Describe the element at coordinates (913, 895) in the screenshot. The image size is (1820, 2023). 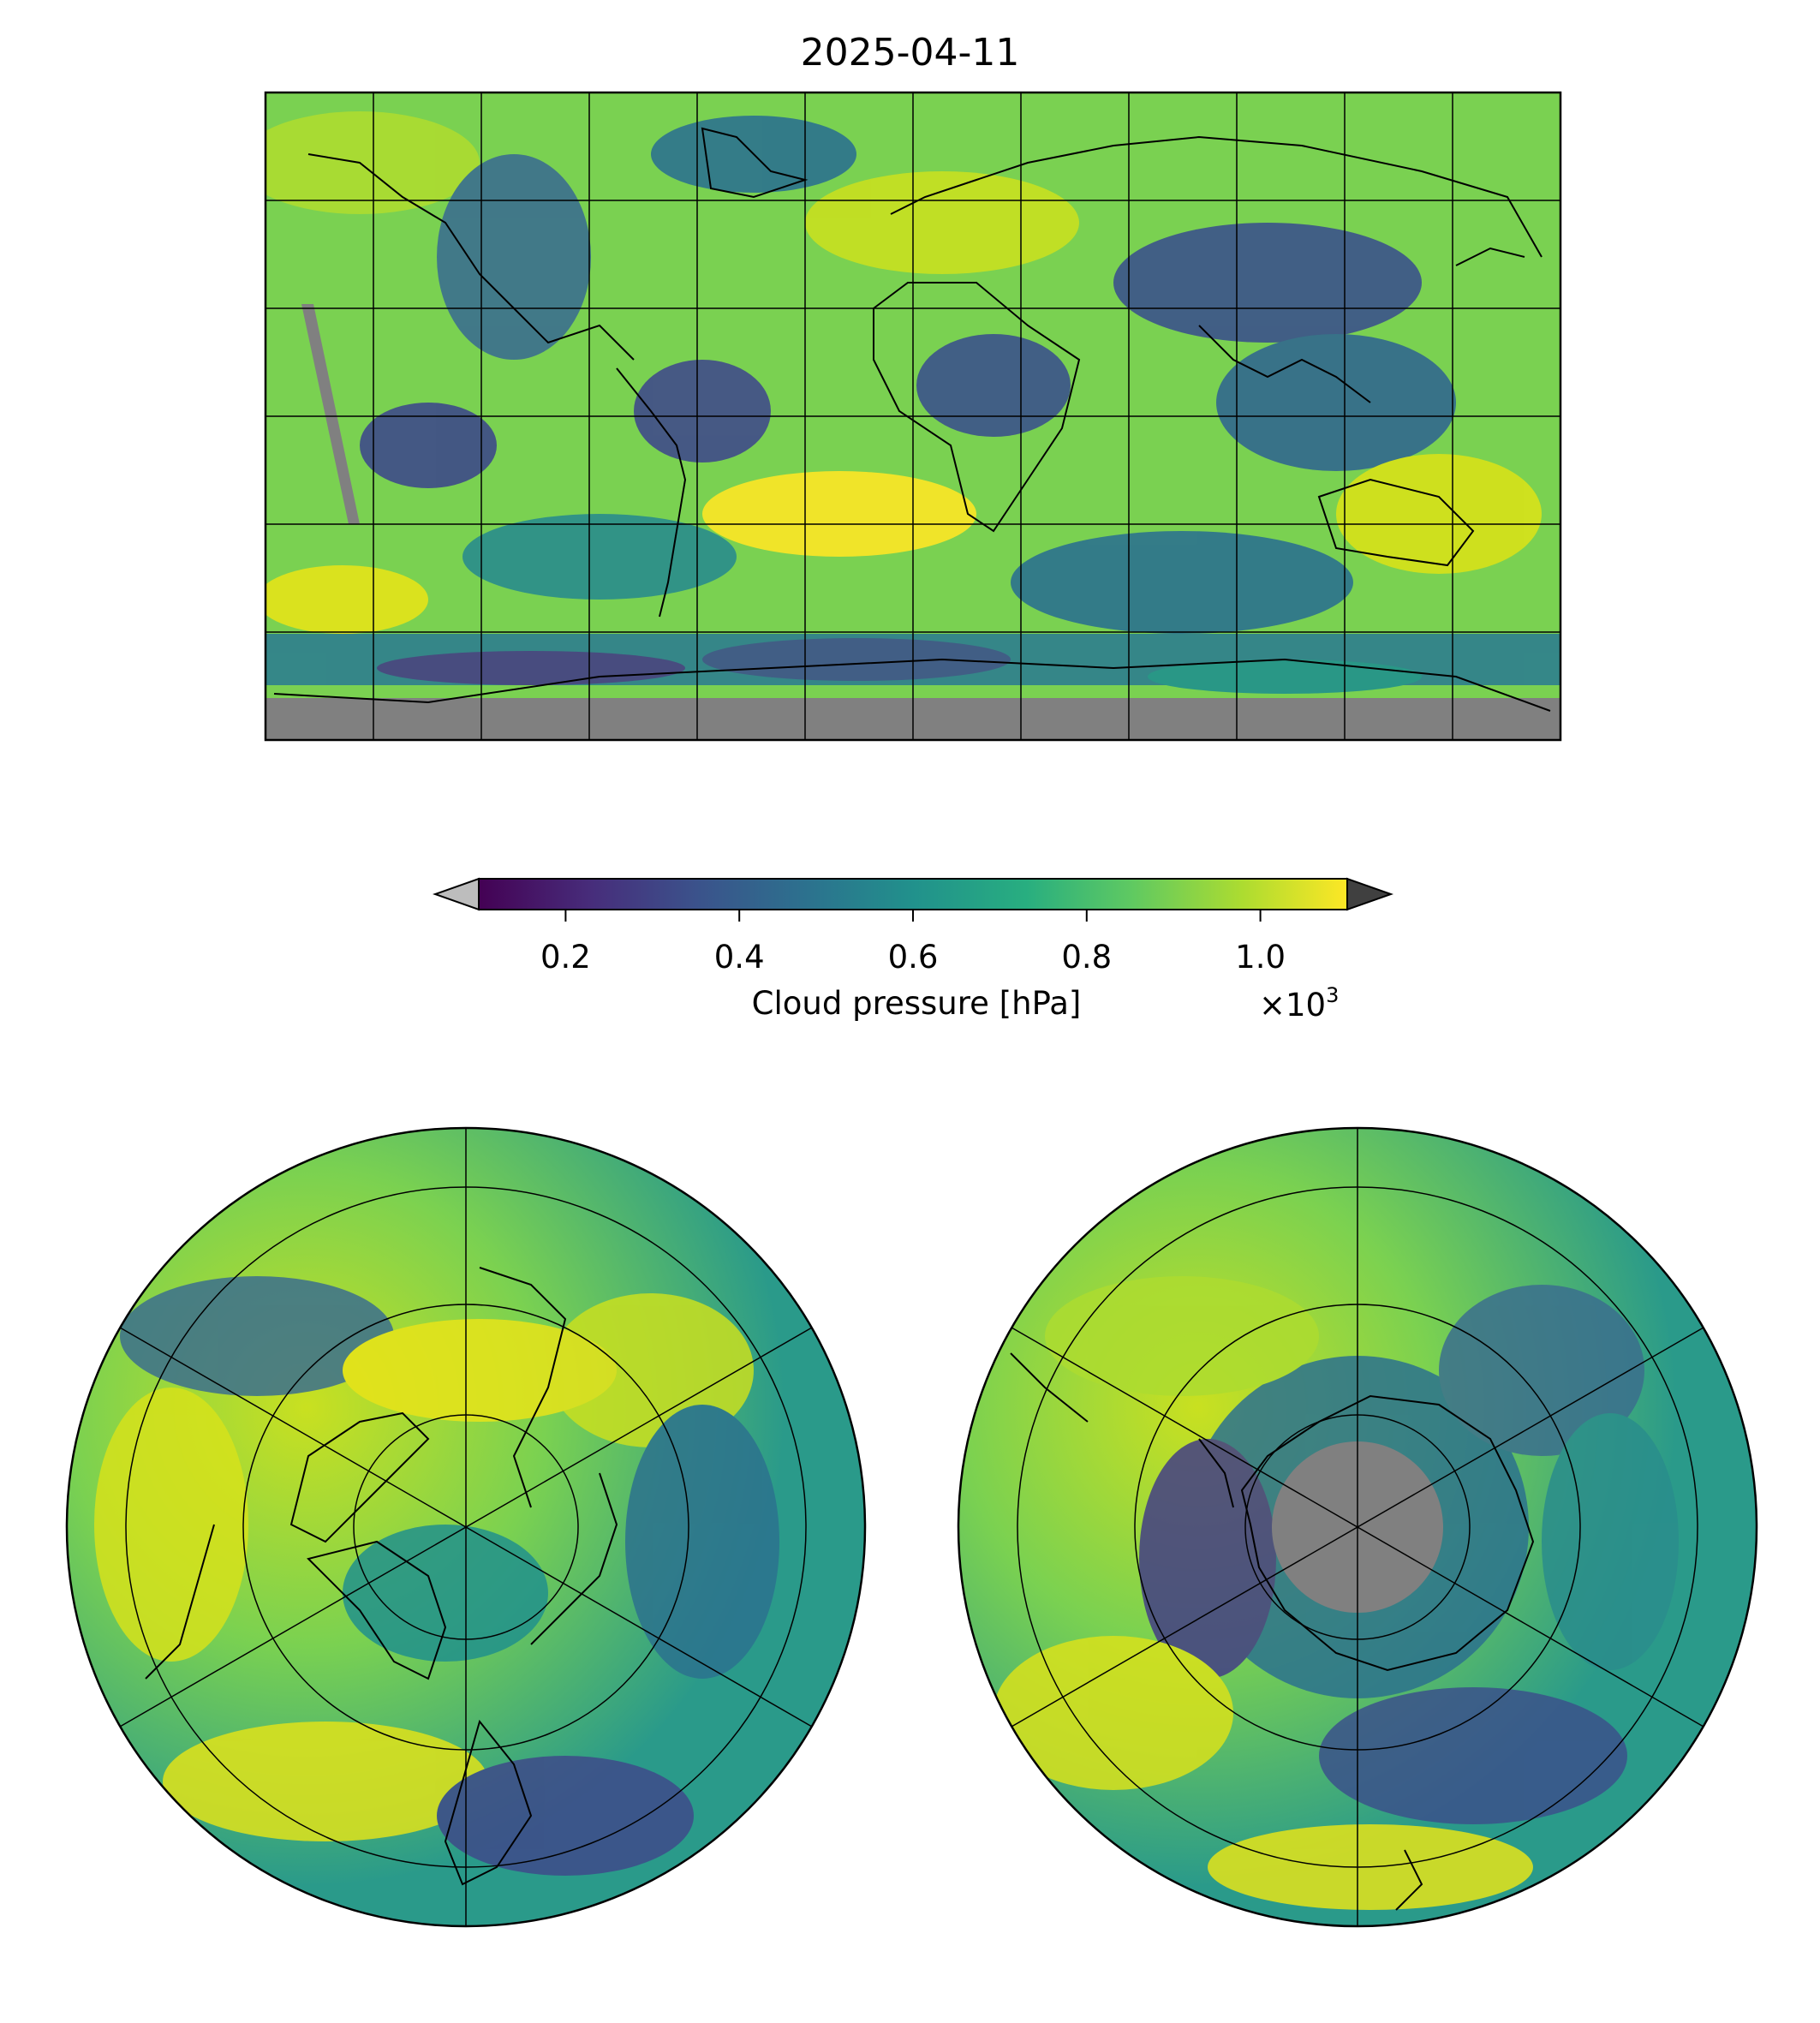
I see `colorbar-gradient` at that location.